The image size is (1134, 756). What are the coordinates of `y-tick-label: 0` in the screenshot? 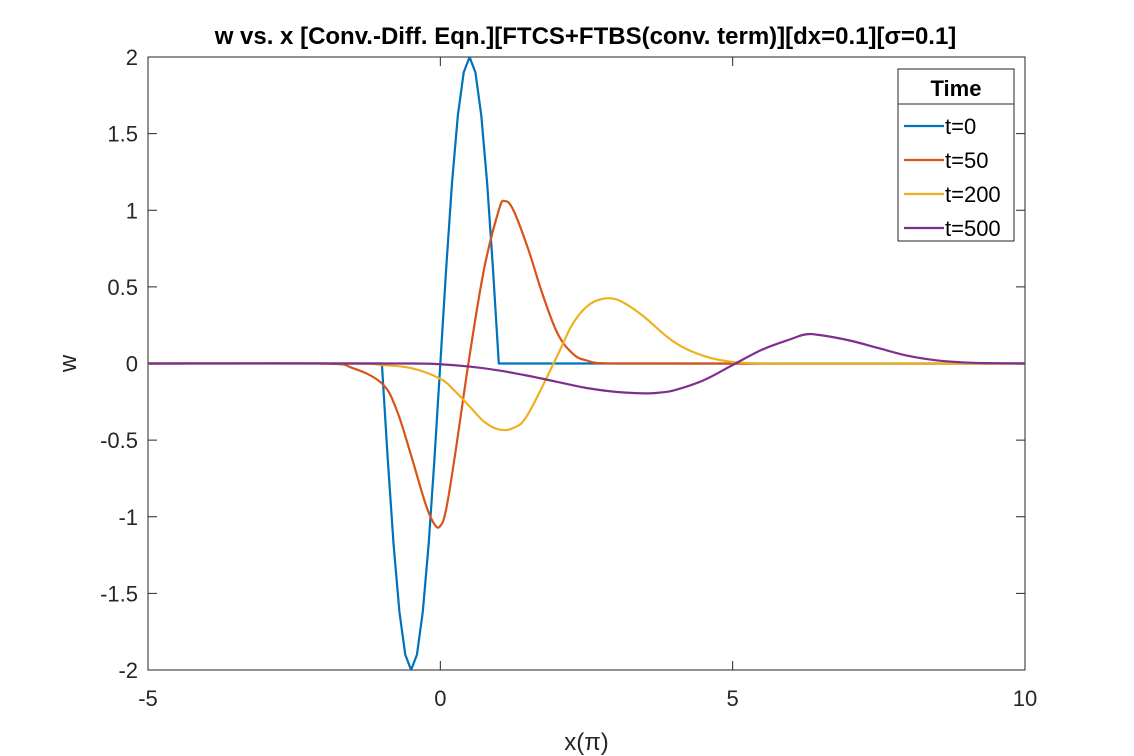 It's located at (132, 364).